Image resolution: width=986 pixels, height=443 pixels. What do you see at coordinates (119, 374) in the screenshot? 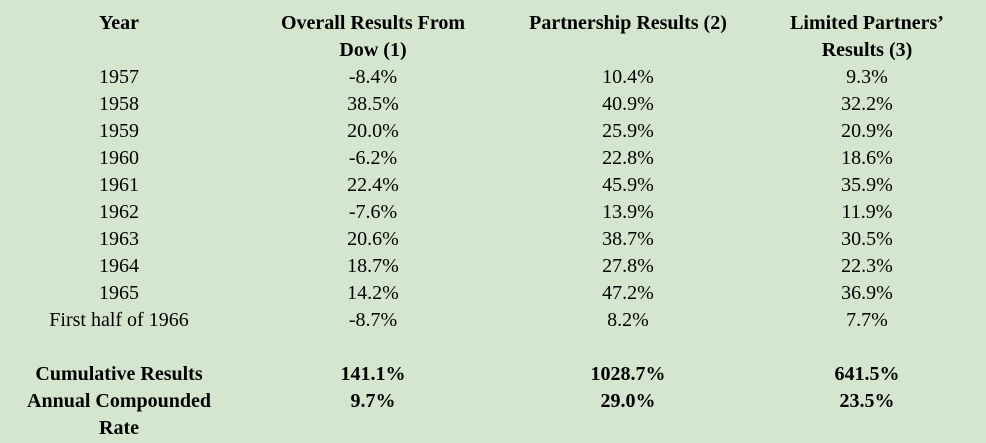
I see `cumulative-label: Cumulative Results` at bounding box center [119, 374].